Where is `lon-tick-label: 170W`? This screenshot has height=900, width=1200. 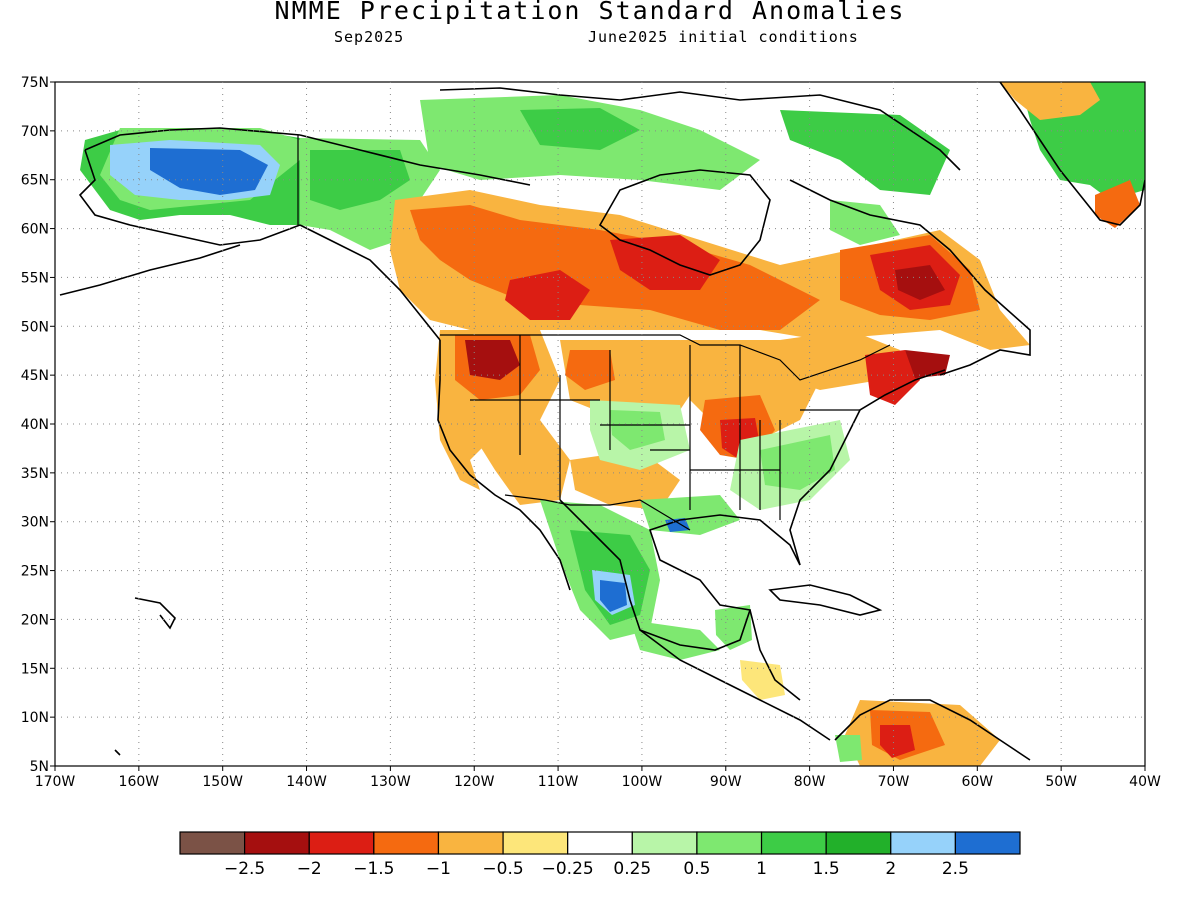 lon-tick-label: 170W is located at coordinates (55, 782).